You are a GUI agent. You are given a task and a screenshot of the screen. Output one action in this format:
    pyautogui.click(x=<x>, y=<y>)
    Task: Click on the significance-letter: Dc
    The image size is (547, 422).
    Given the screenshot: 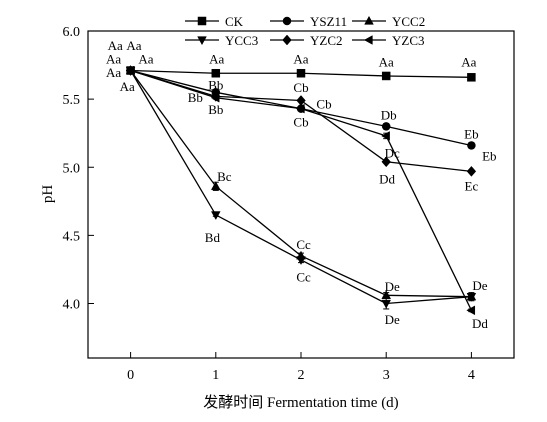 What is the action you would take?
    pyautogui.click(x=392, y=153)
    